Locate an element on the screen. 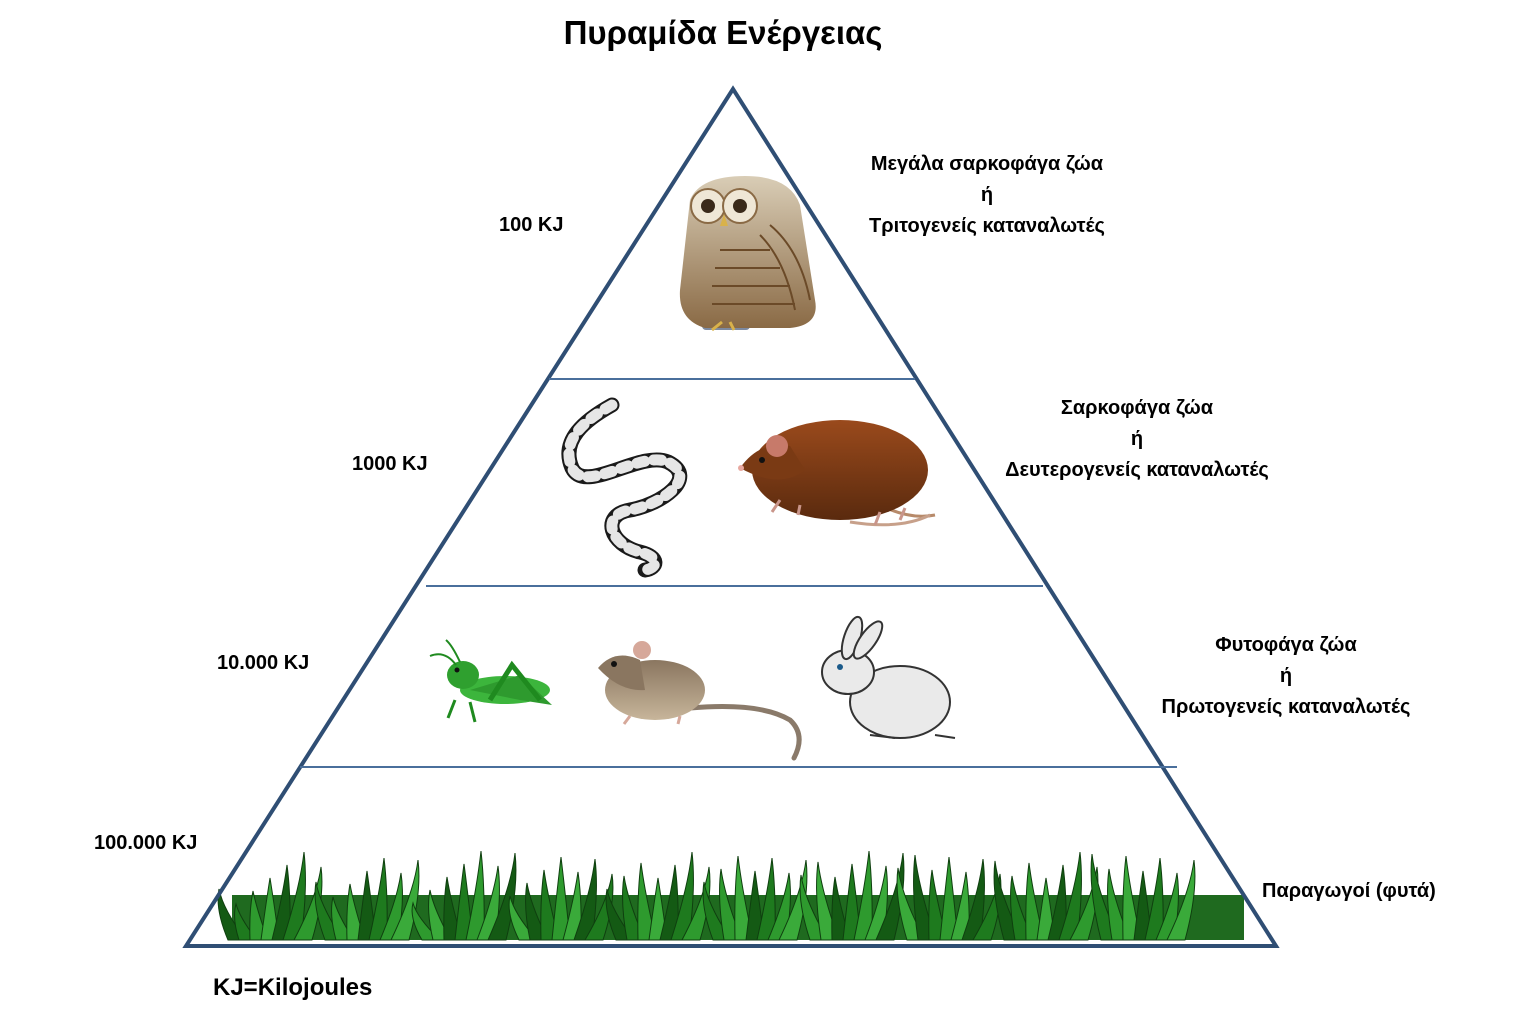 This screenshot has height=1024, width=1525. grass-icon is located at coordinates (730, 895).